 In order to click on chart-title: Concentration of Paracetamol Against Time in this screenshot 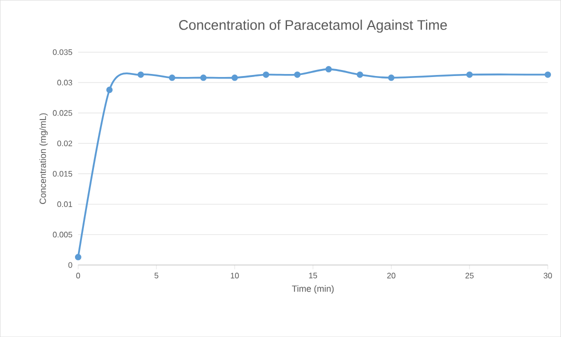, I will do `click(313, 26)`.